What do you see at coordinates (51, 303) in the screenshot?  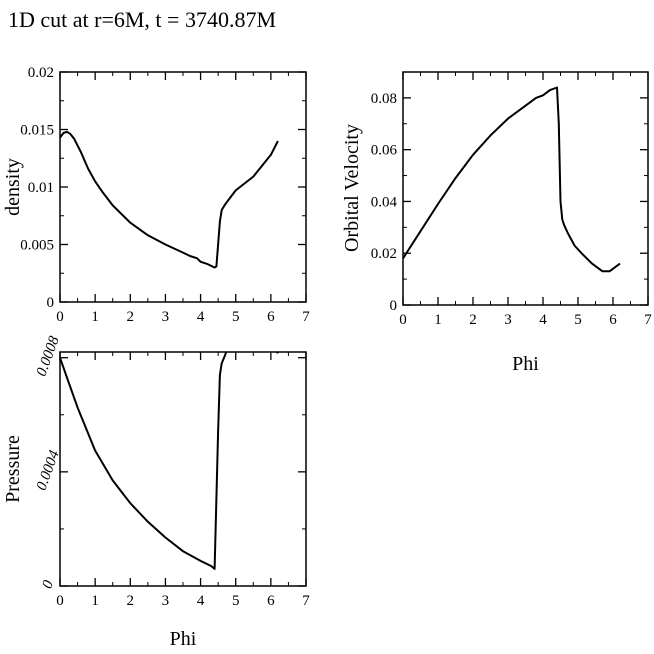 I see `density-y-tick-label: 0` at bounding box center [51, 303].